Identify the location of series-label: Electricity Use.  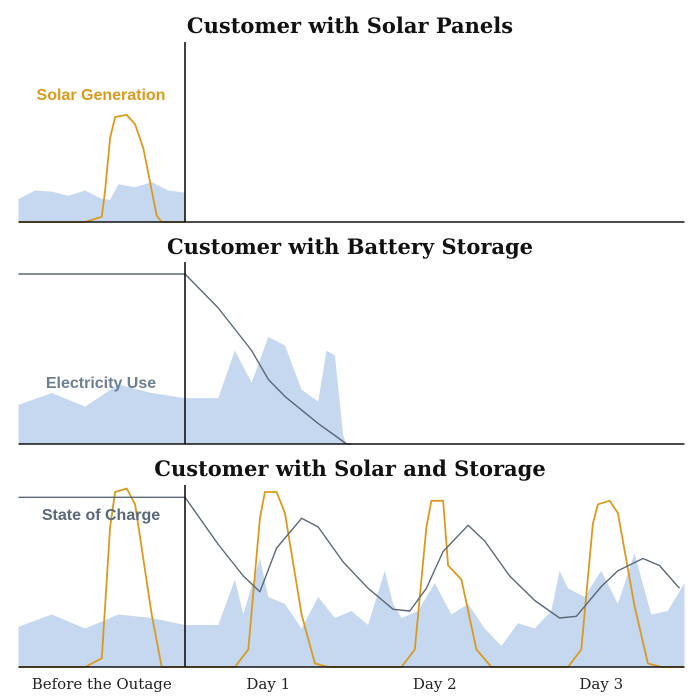
(101, 383).